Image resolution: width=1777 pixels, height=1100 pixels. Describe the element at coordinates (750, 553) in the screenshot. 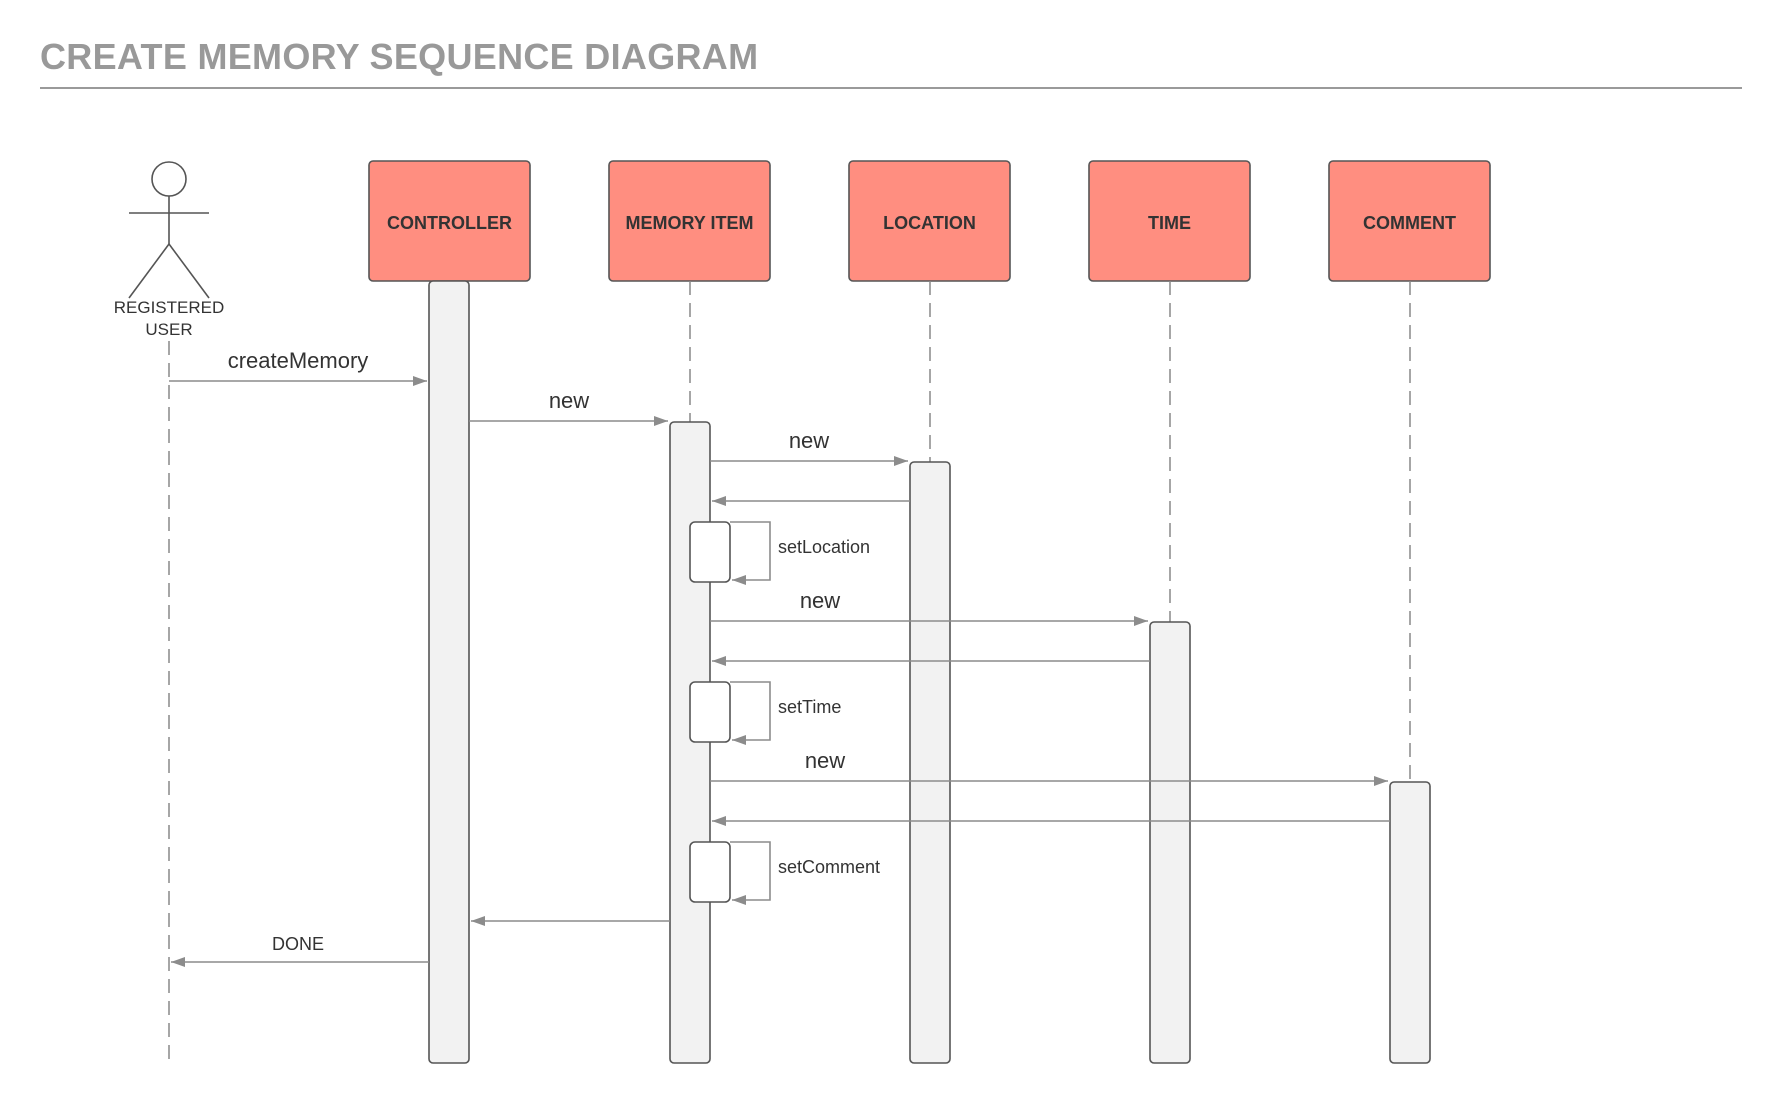

I see `self-call-set-location-arrow` at that location.